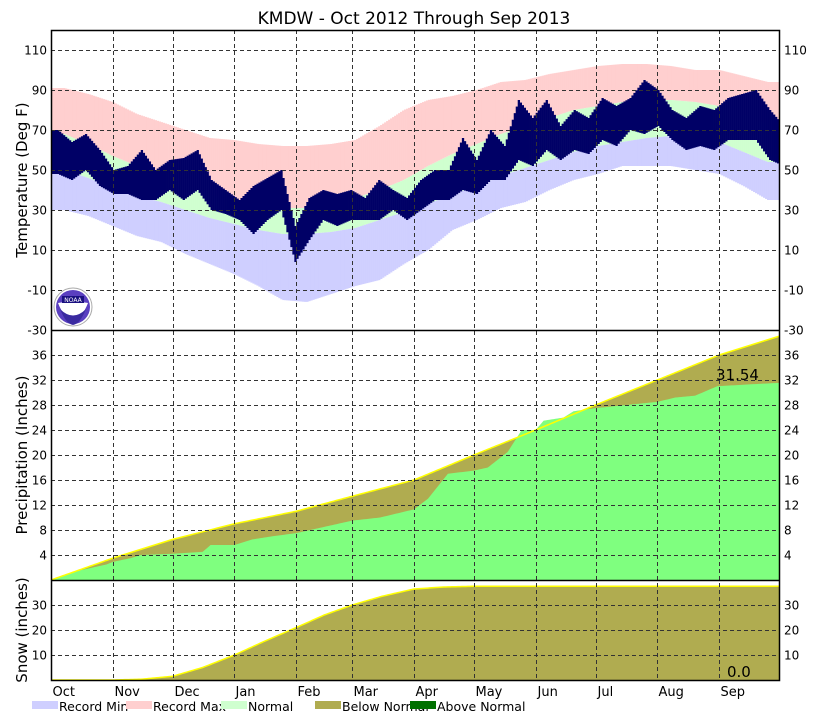 The image size is (829, 720). Describe the element at coordinates (37, 331) in the screenshot. I see `temperature-tick-left: -30` at that location.